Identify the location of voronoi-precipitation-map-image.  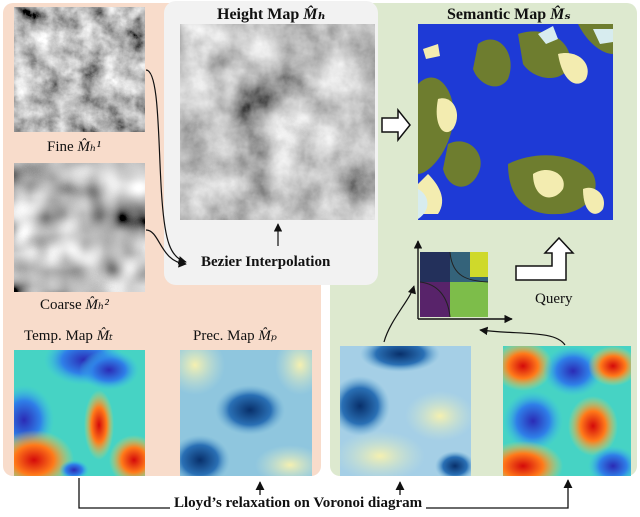
(405, 411).